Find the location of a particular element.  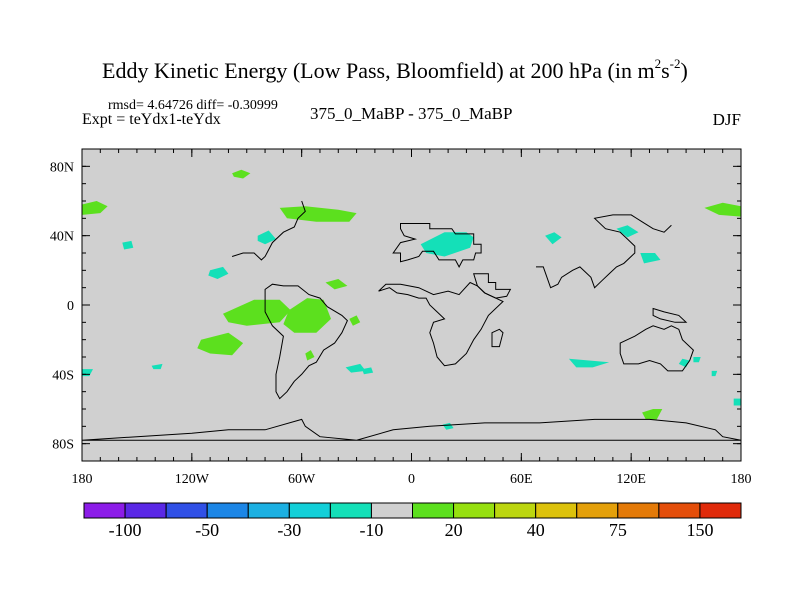

coastline-south-america is located at coordinates (306, 341).